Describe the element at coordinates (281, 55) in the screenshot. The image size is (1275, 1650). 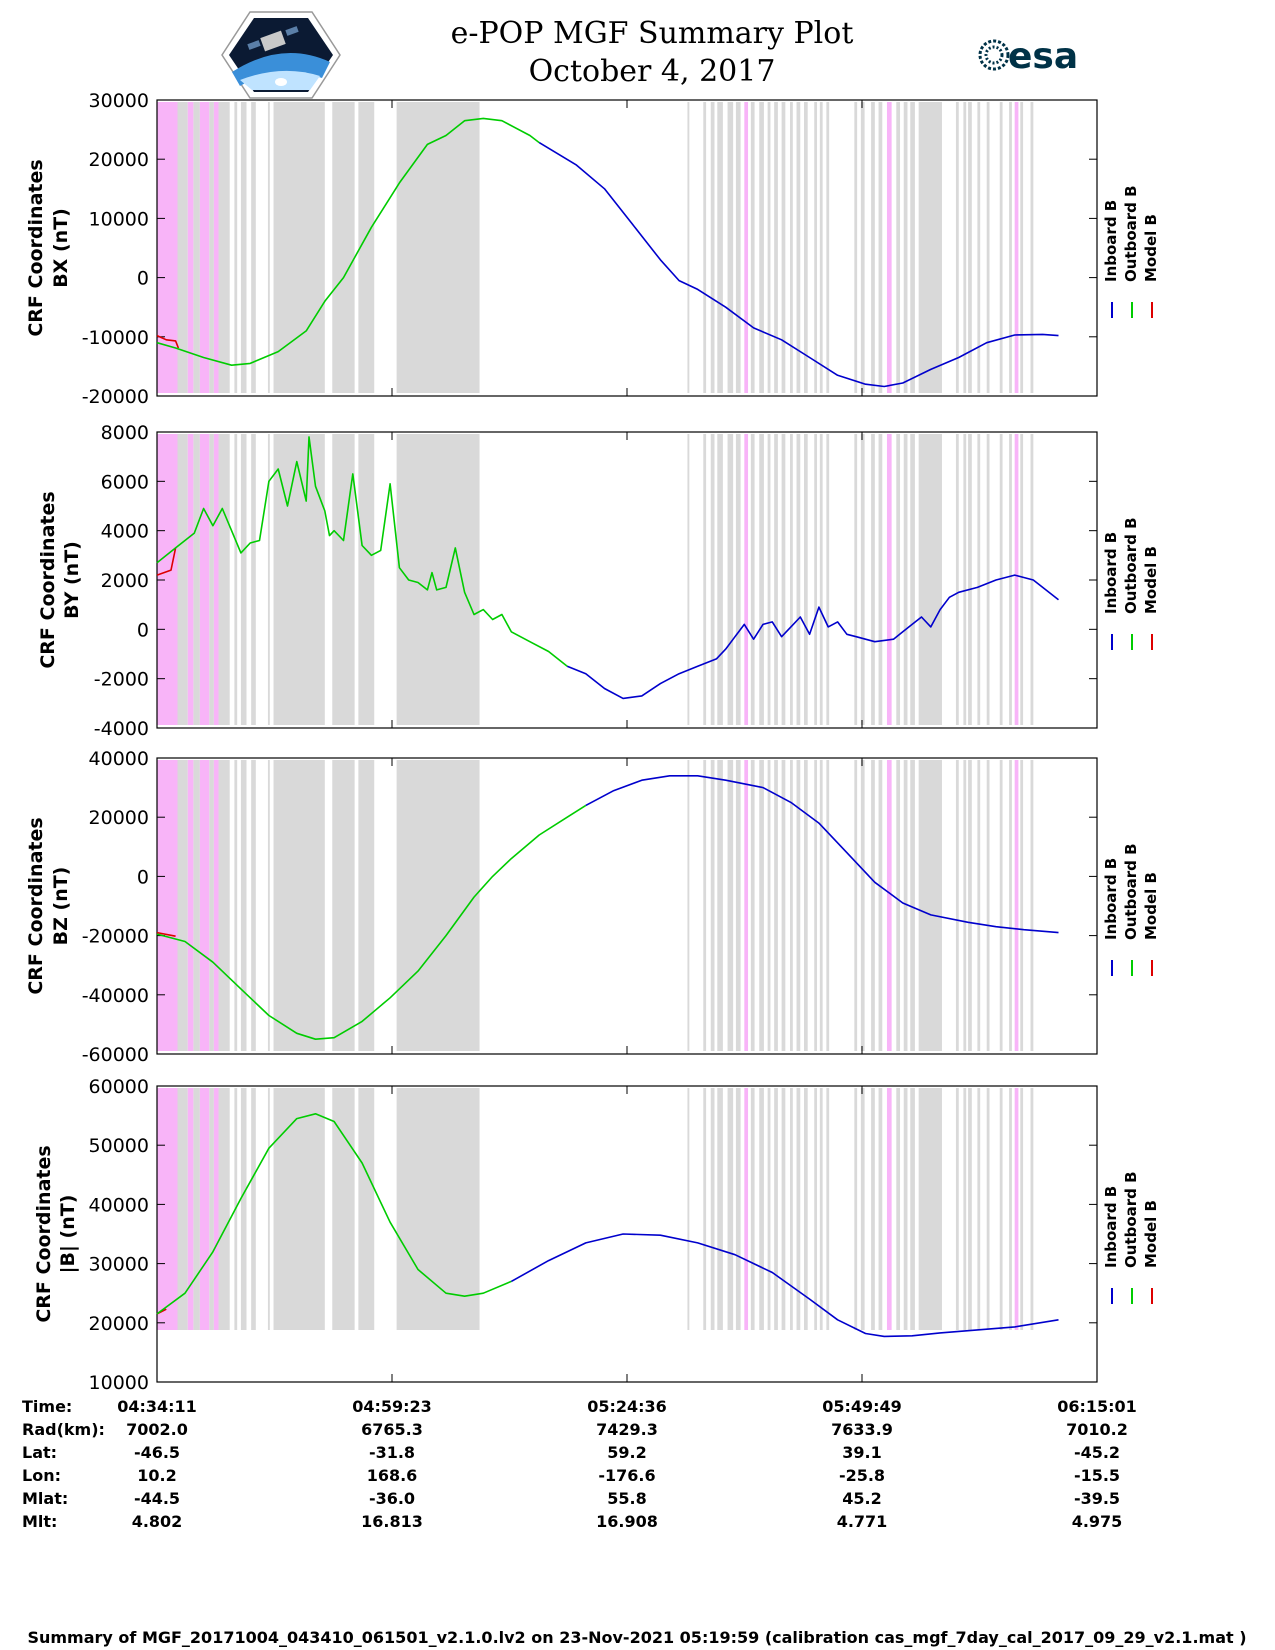
I see `cassiope-logo-icon` at that location.